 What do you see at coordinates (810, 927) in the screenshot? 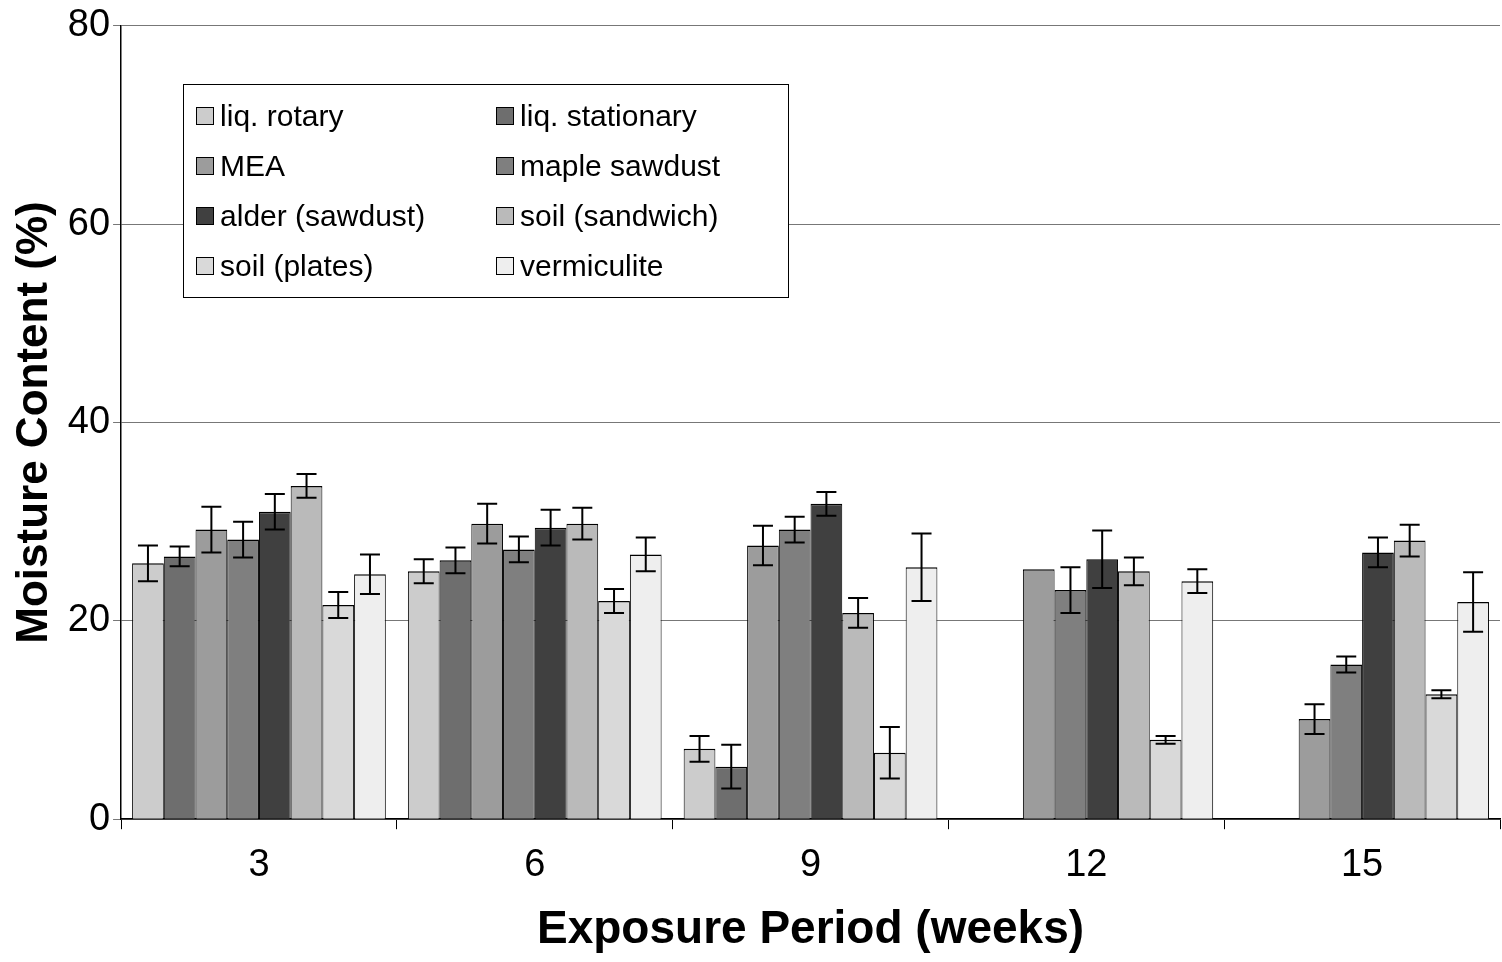
I see `x-axis-title: Exposure Period (weeks)` at bounding box center [810, 927].